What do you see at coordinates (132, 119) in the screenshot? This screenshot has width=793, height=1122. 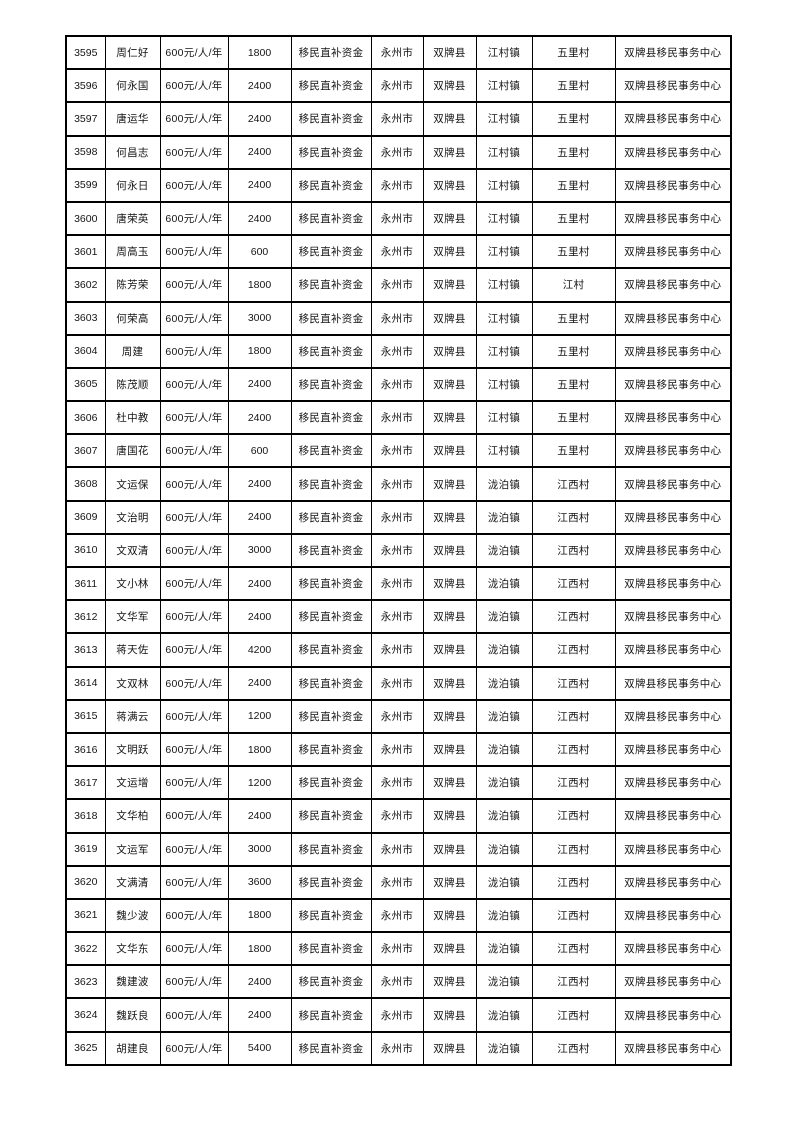 I see `cell-person-name: 唐运华` at bounding box center [132, 119].